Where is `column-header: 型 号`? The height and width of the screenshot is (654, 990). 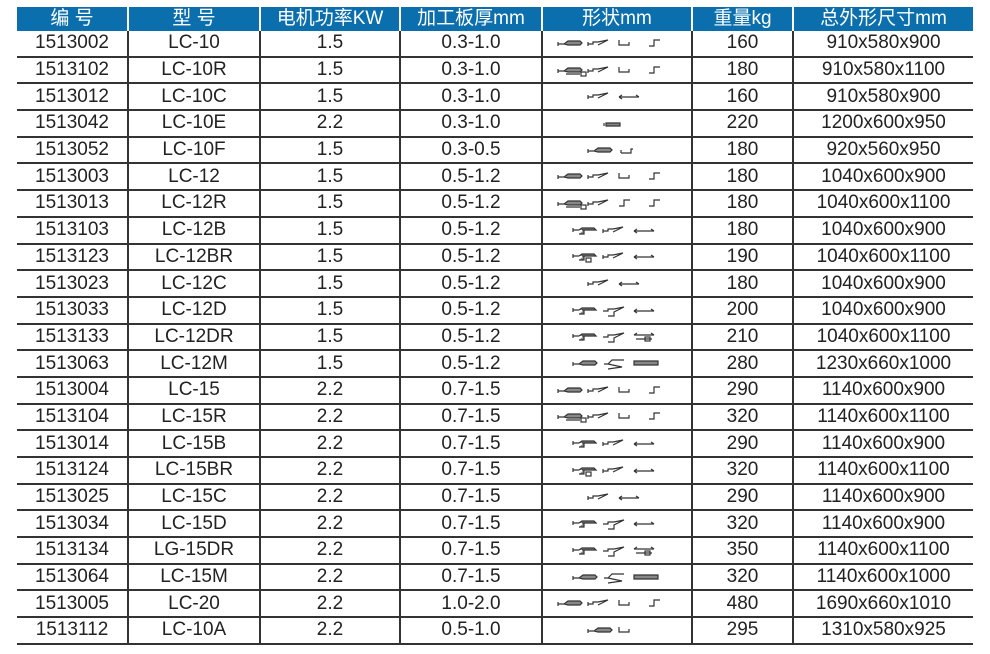
column-header: 型 号 is located at coordinates (194, 19).